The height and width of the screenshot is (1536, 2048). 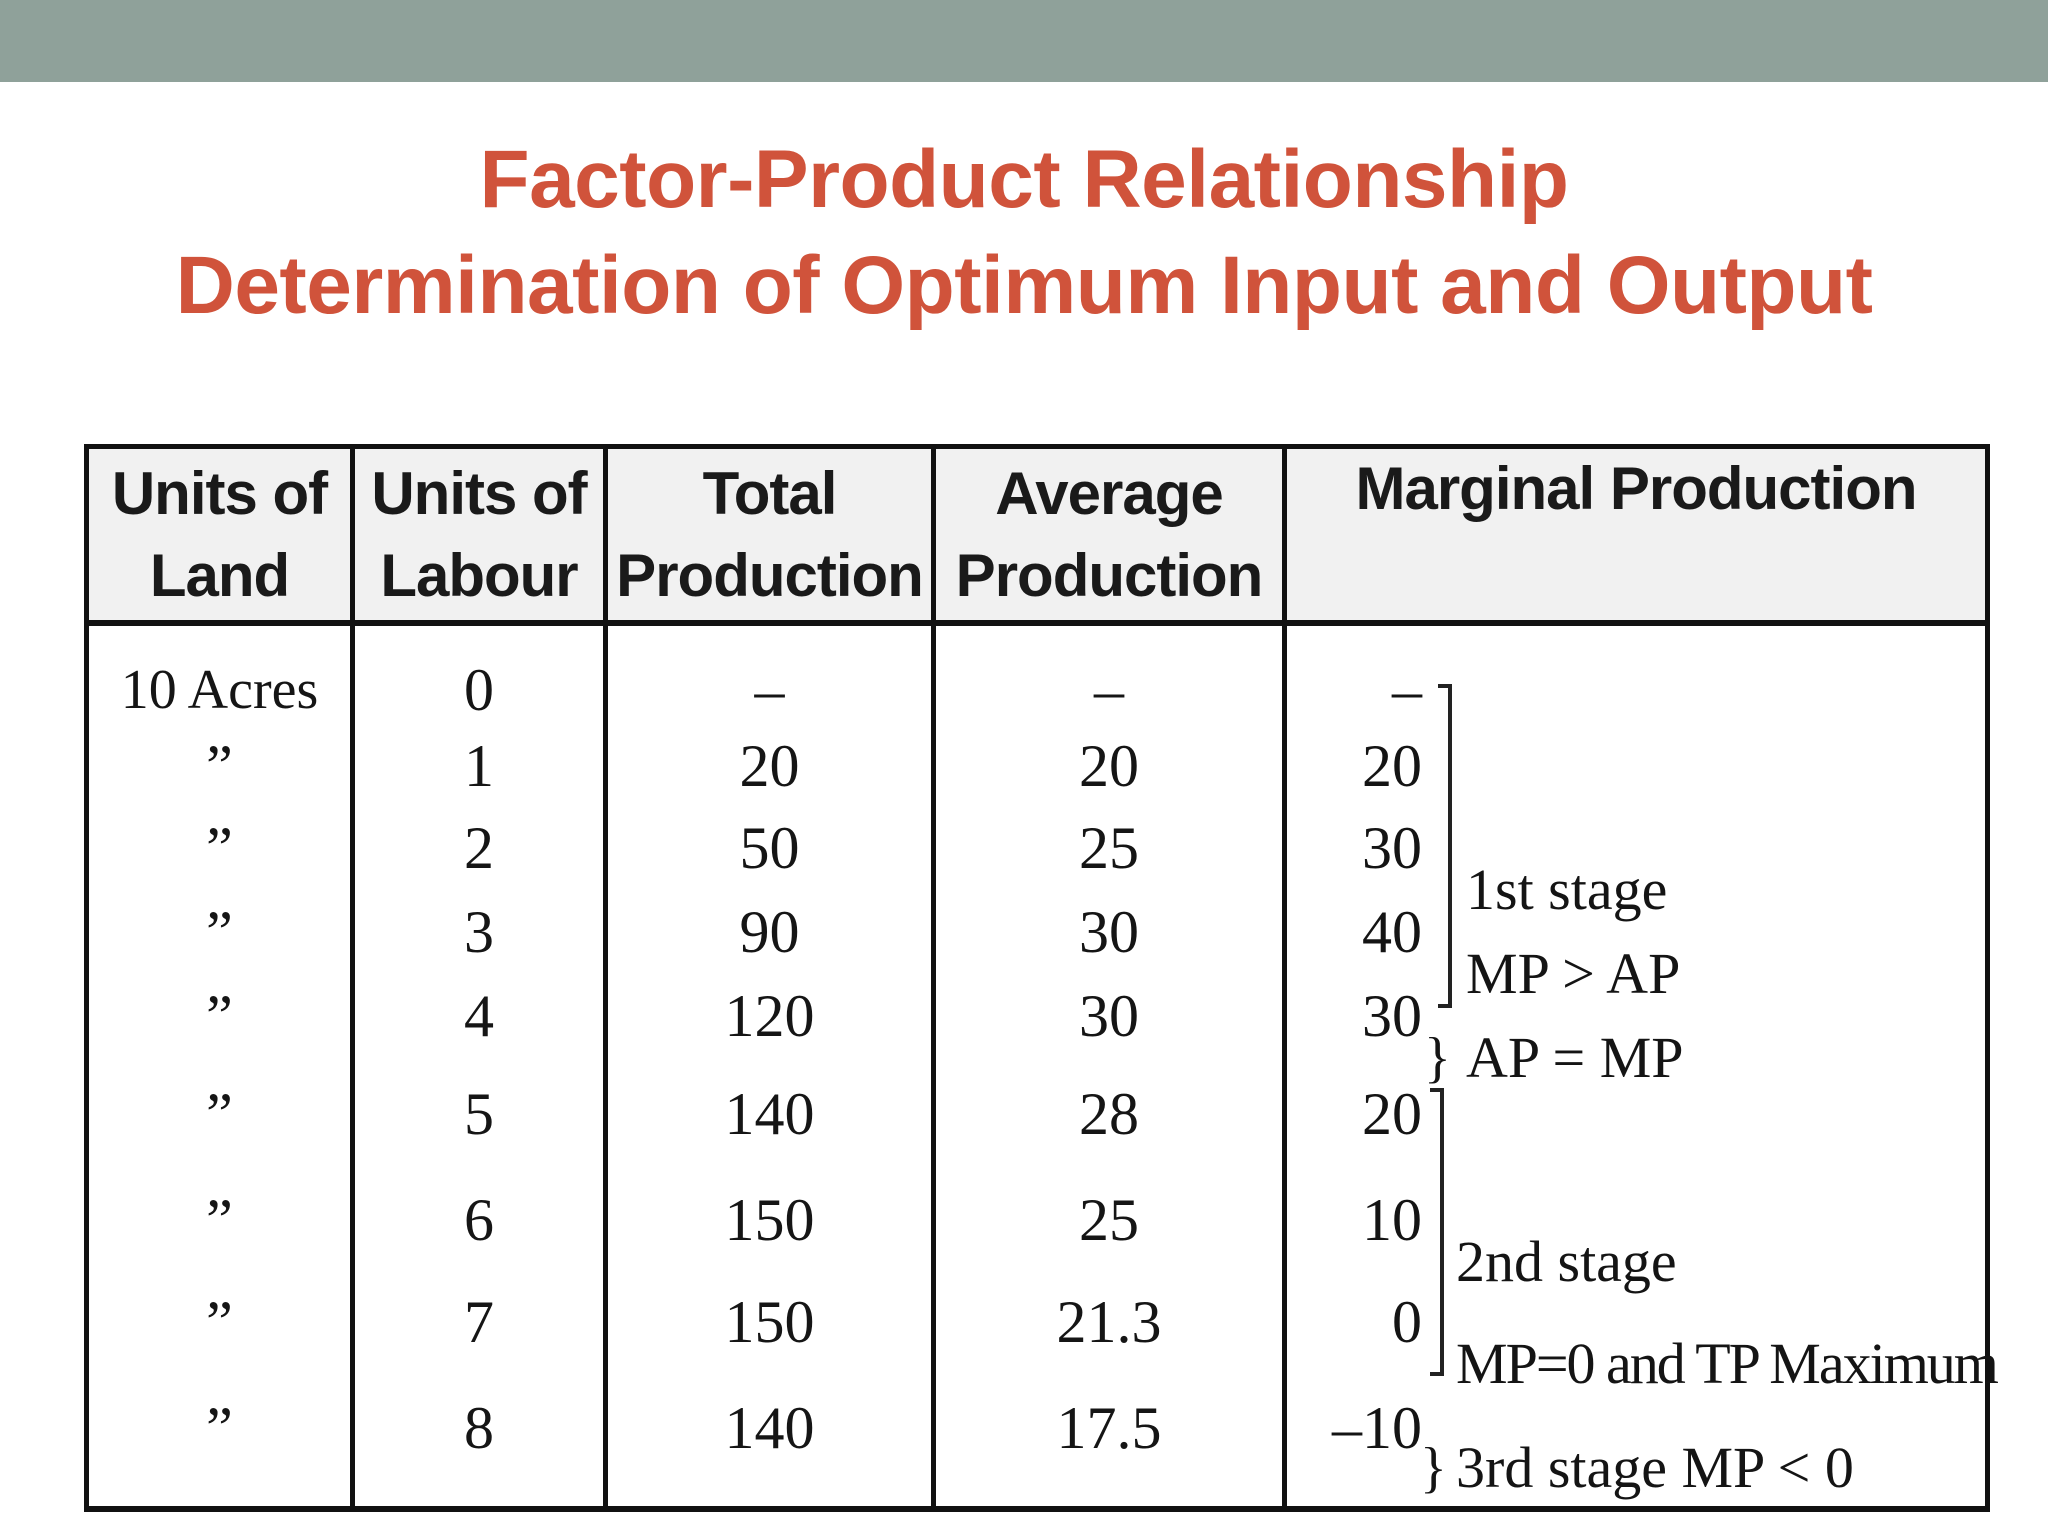 What do you see at coordinates (1109, 1322) in the screenshot?
I see `cell-average-production: 21.3` at bounding box center [1109, 1322].